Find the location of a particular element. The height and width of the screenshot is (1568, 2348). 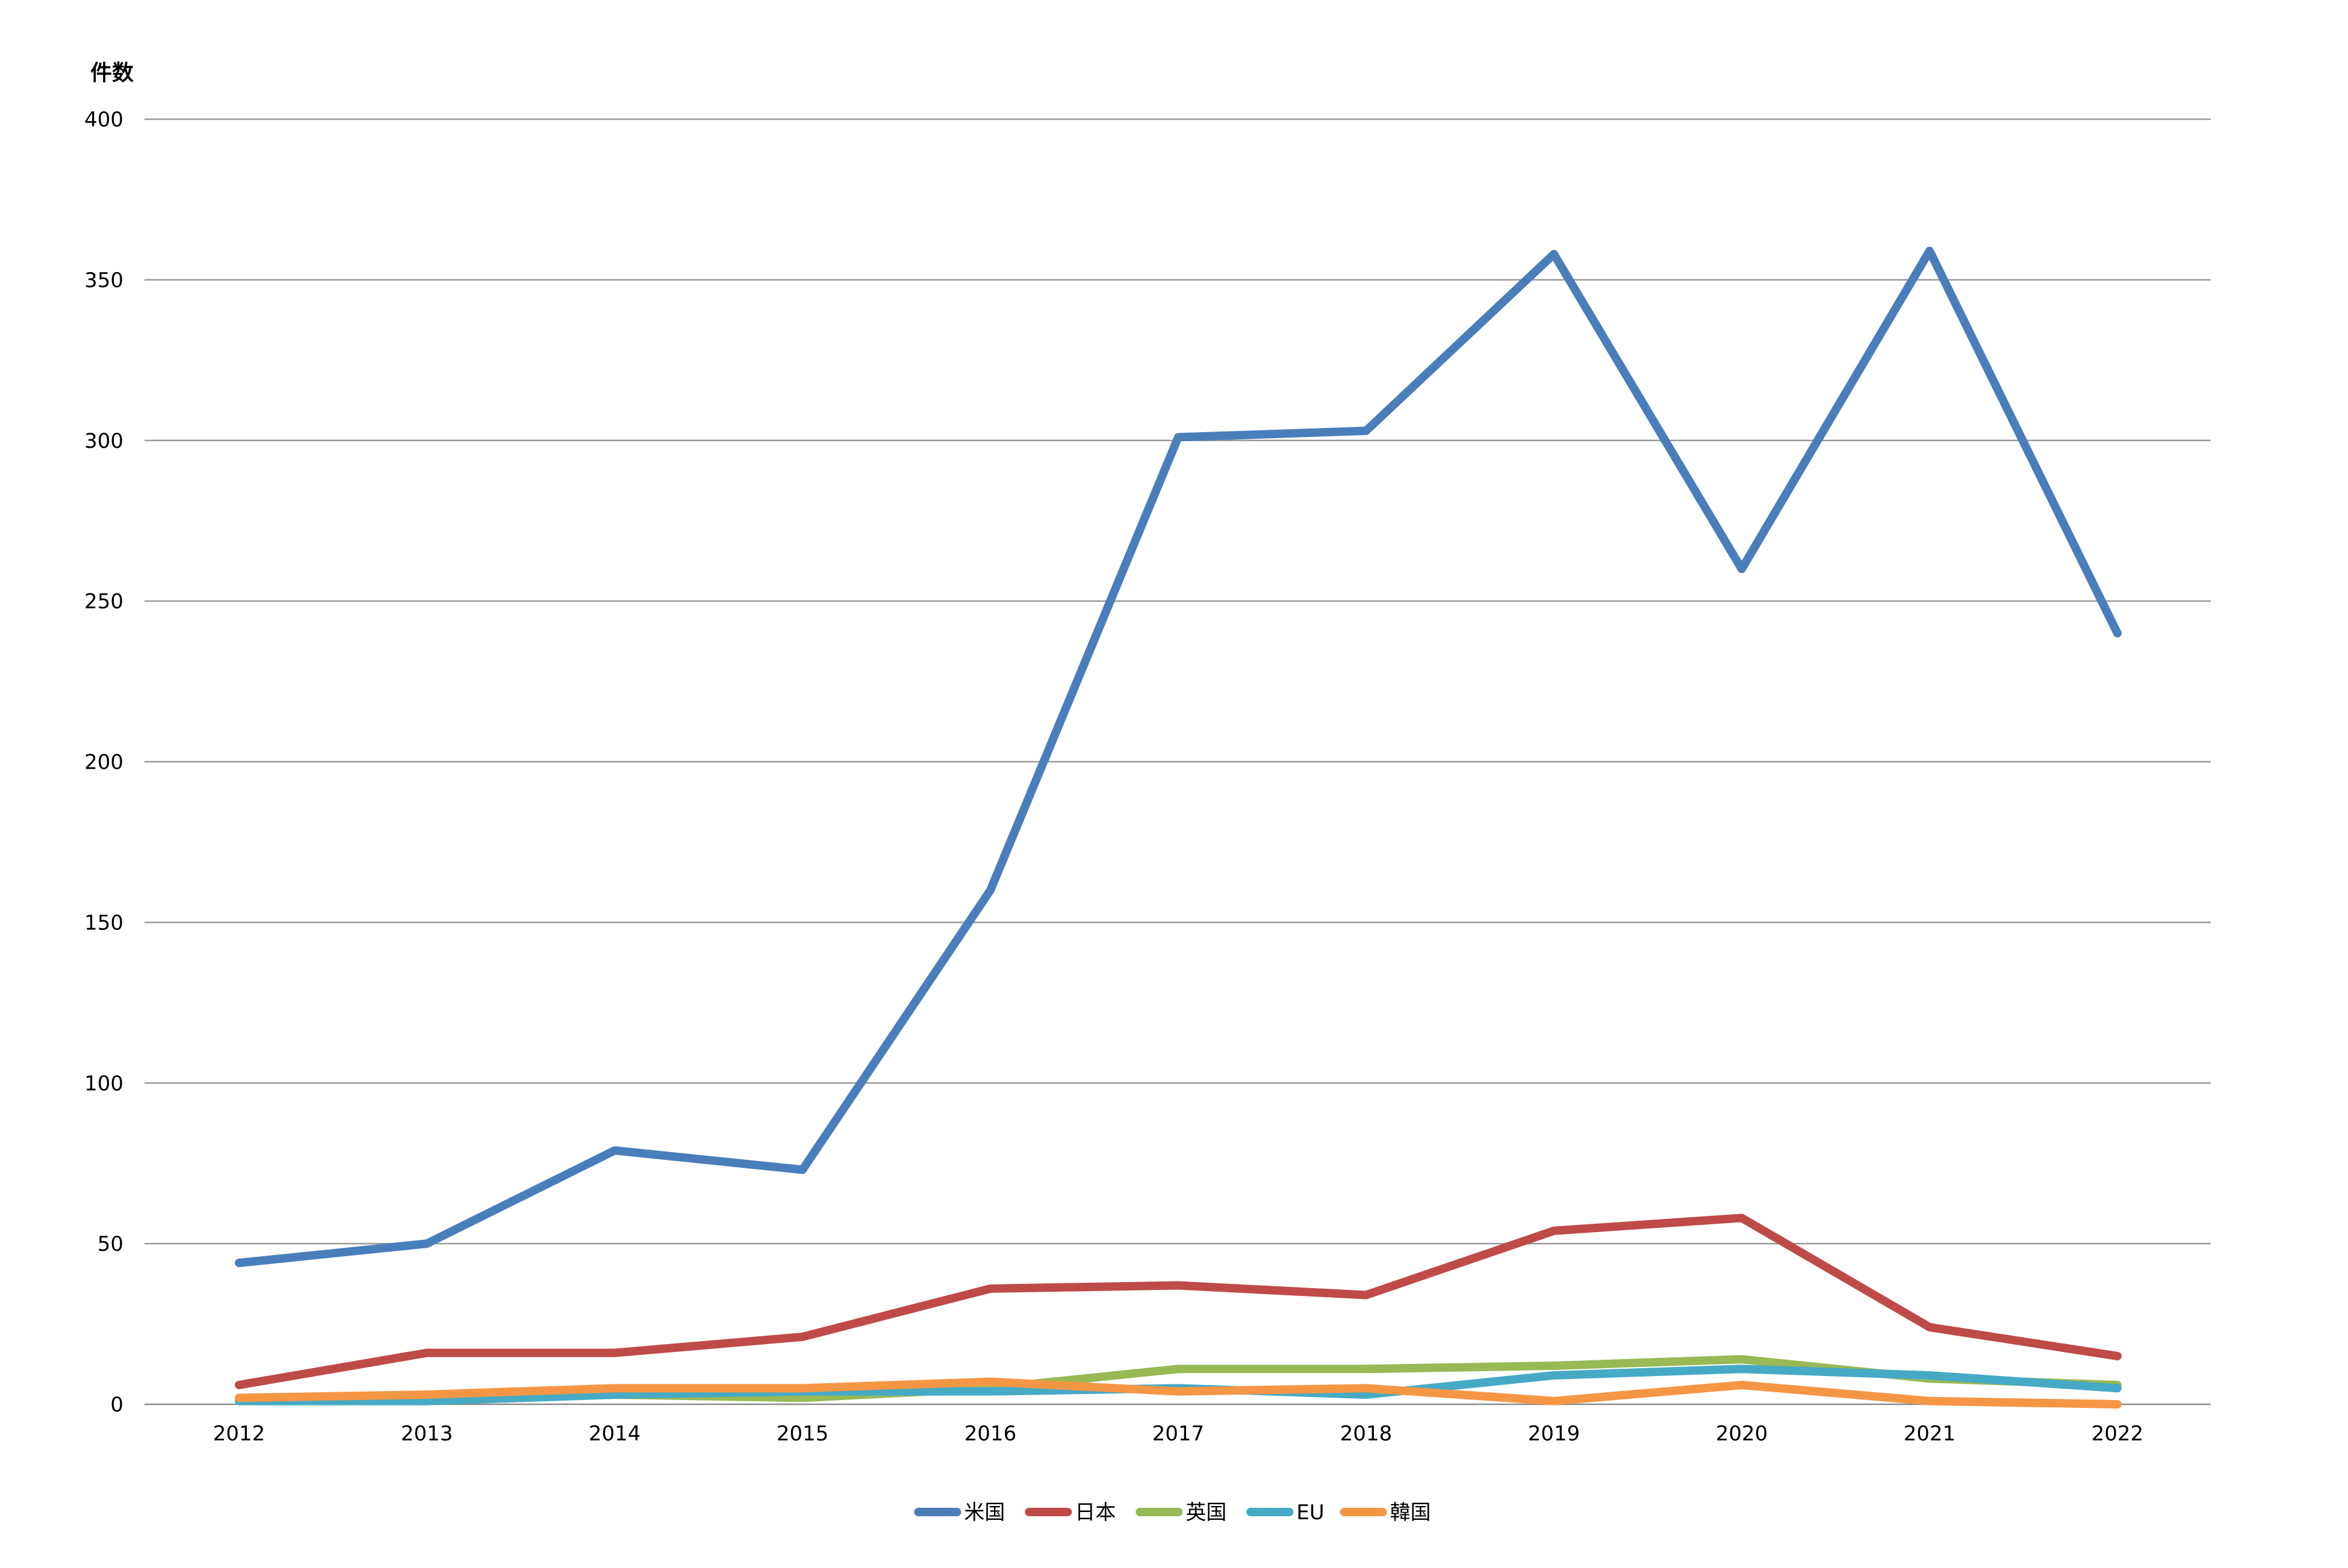

legend: 米国 日本 英国 EU 韓国 is located at coordinates (1172, 1513).